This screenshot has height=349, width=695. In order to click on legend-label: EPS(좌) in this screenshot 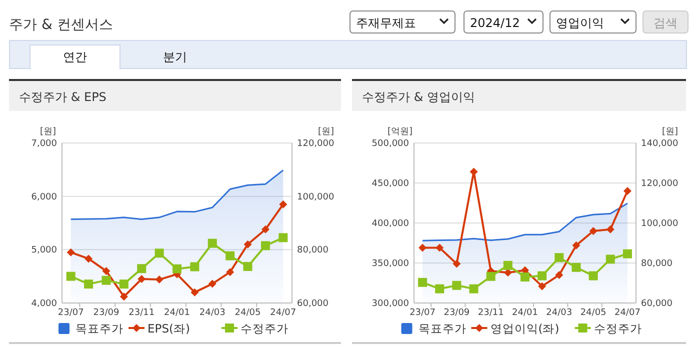, I will do `click(169, 329)`.